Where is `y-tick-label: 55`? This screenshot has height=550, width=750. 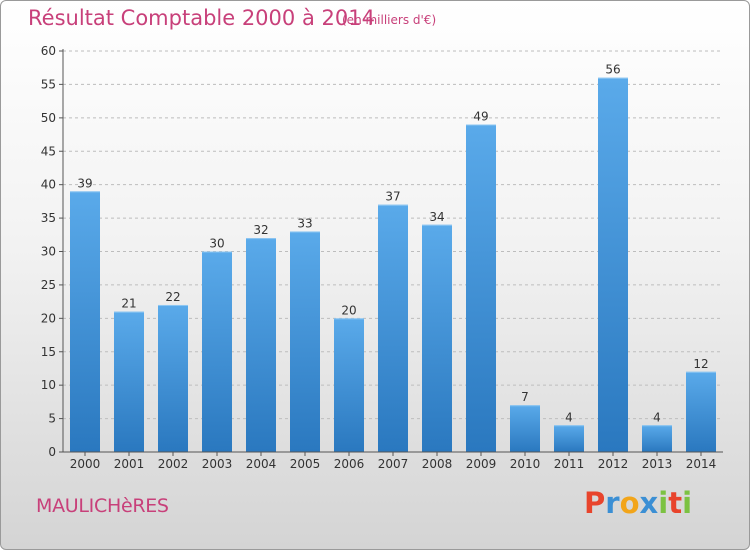
y-tick-label: 55 is located at coordinates (48, 84).